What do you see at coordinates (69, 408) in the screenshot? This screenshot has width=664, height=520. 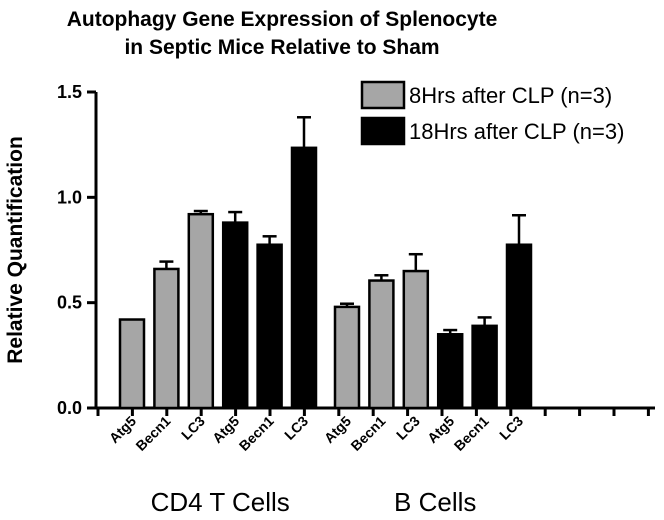 I see `y-tick-label: 0.0` at bounding box center [69, 408].